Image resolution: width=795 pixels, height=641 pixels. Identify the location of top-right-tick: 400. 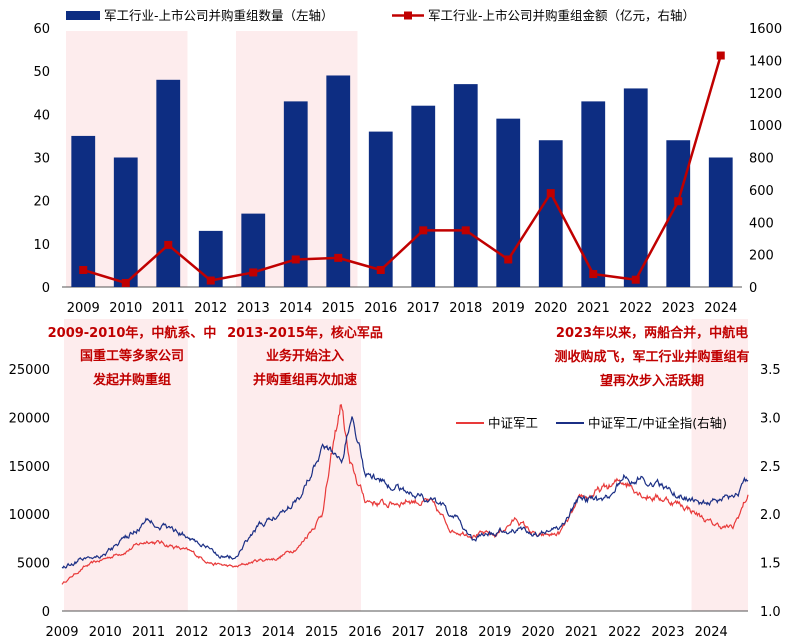
(761, 223).